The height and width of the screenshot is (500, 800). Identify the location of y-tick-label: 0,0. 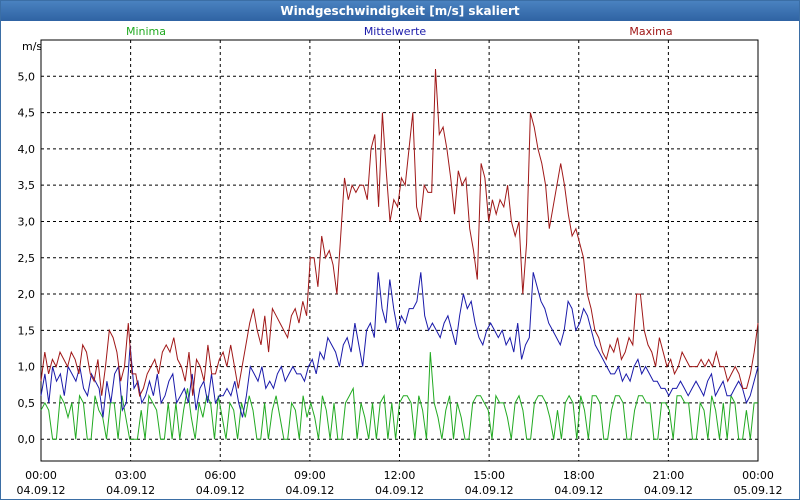
(27, 439).